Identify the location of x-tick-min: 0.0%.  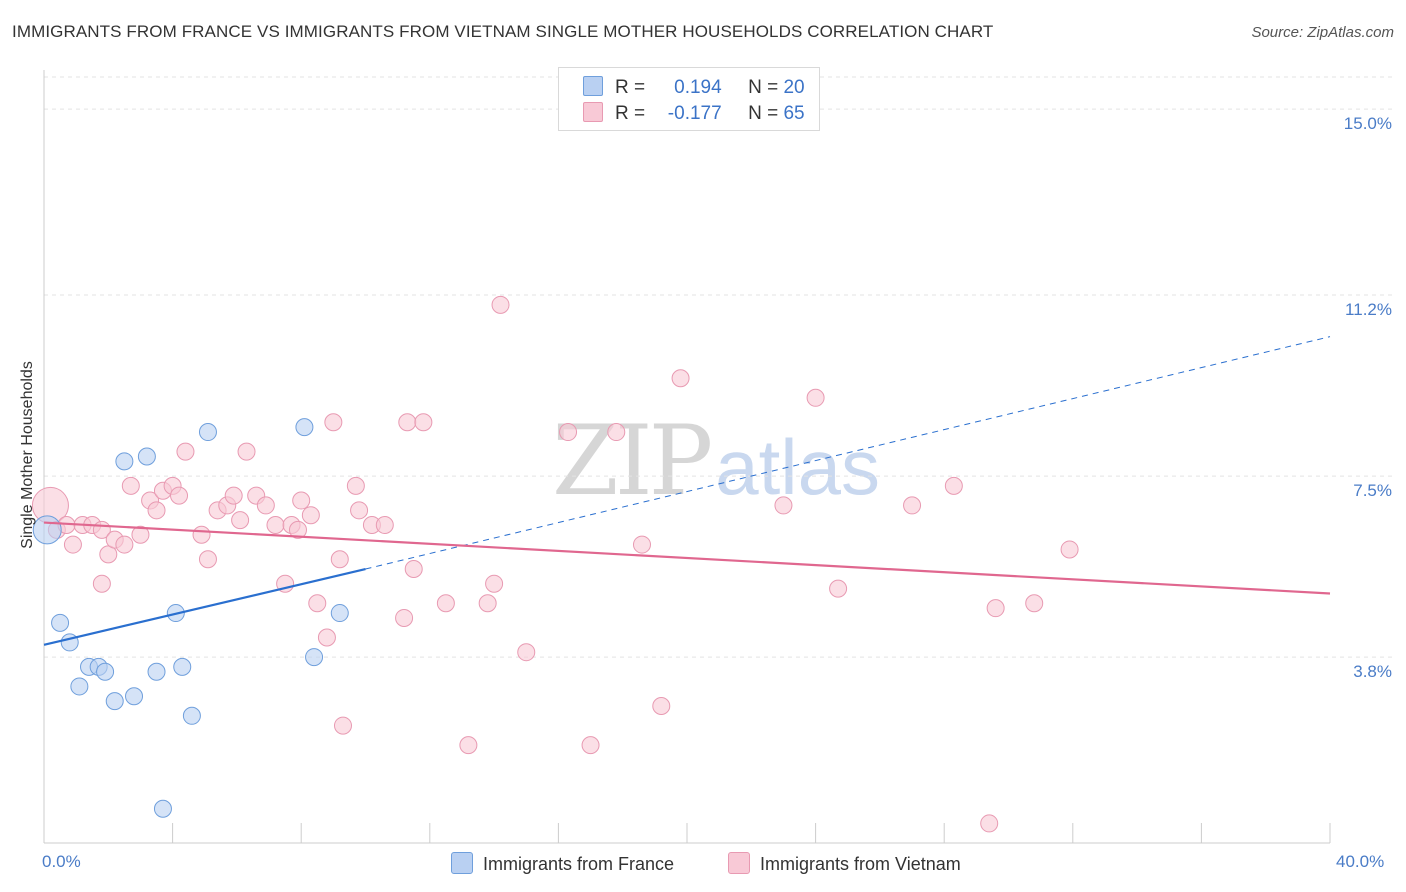
(61, 861).